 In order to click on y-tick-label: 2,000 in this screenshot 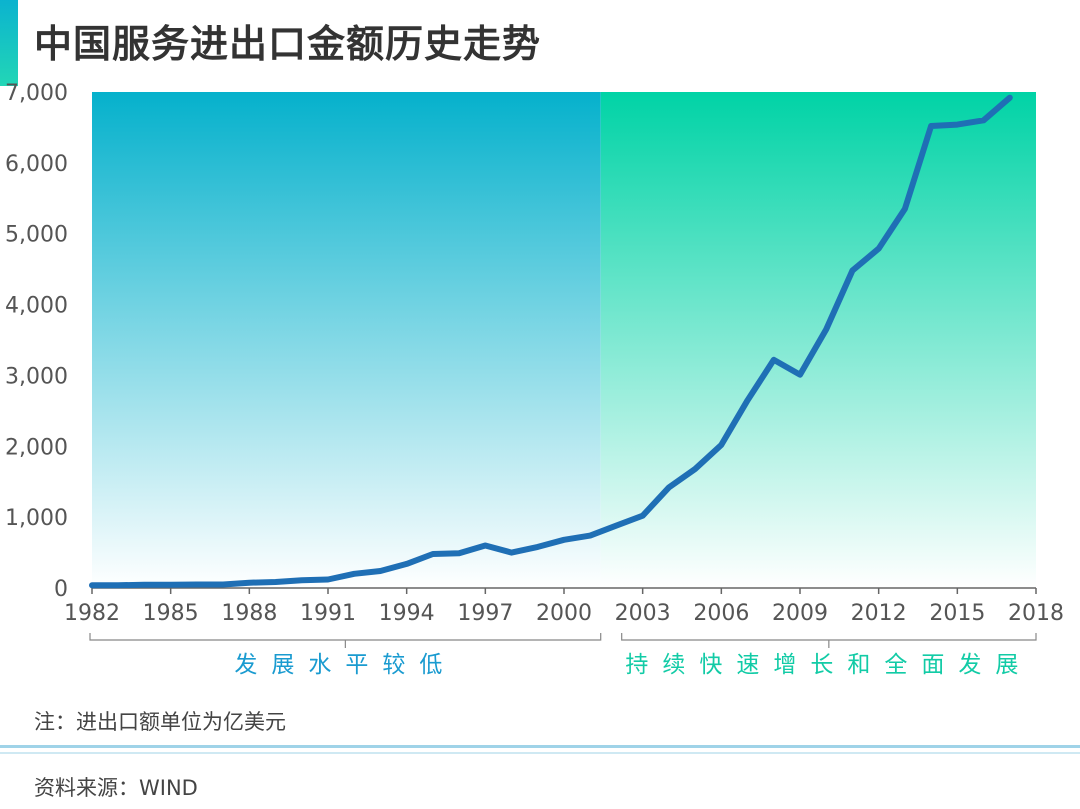, I will do `click(36, 447)`.